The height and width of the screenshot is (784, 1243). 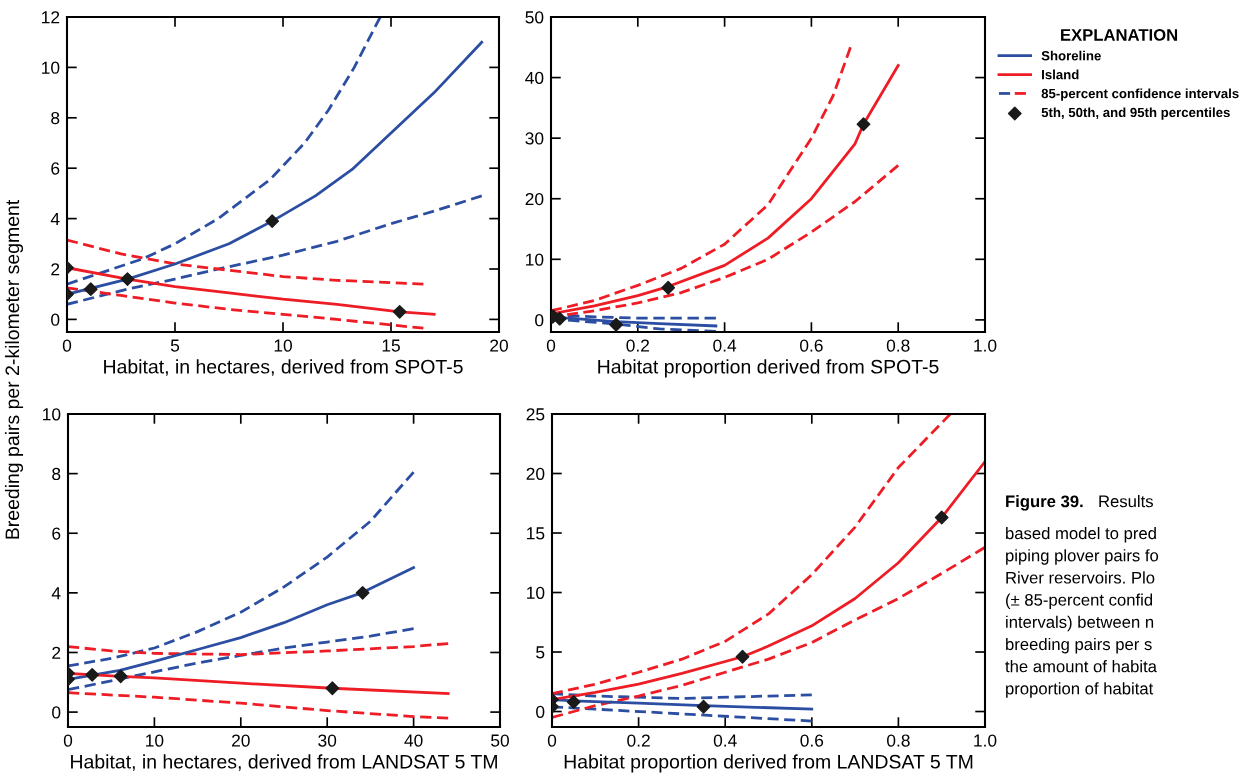 What do you see at coordinates (391, 345) in the screenshot?
I see `x-tick-label: 15` at bounding box center [391, 345].